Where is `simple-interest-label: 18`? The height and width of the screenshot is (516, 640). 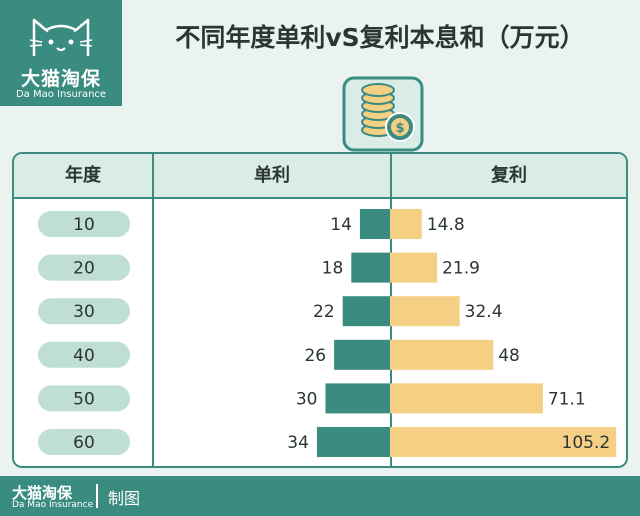
simple-interest-label: 18 is located at coordinates (333, 269).